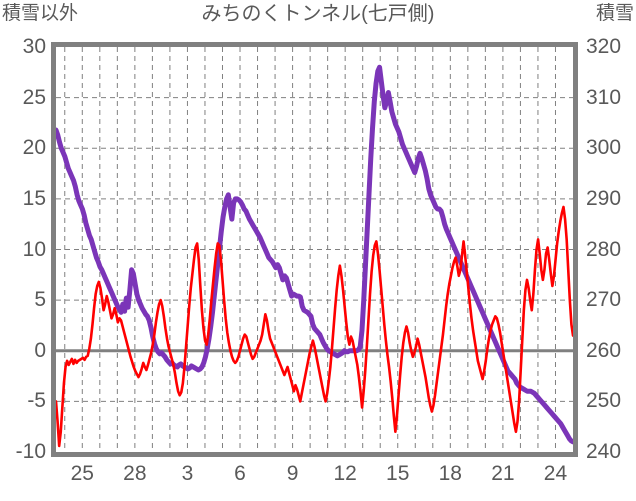  I want to click on left-axis-tick--5: -5, so click(36, 401).